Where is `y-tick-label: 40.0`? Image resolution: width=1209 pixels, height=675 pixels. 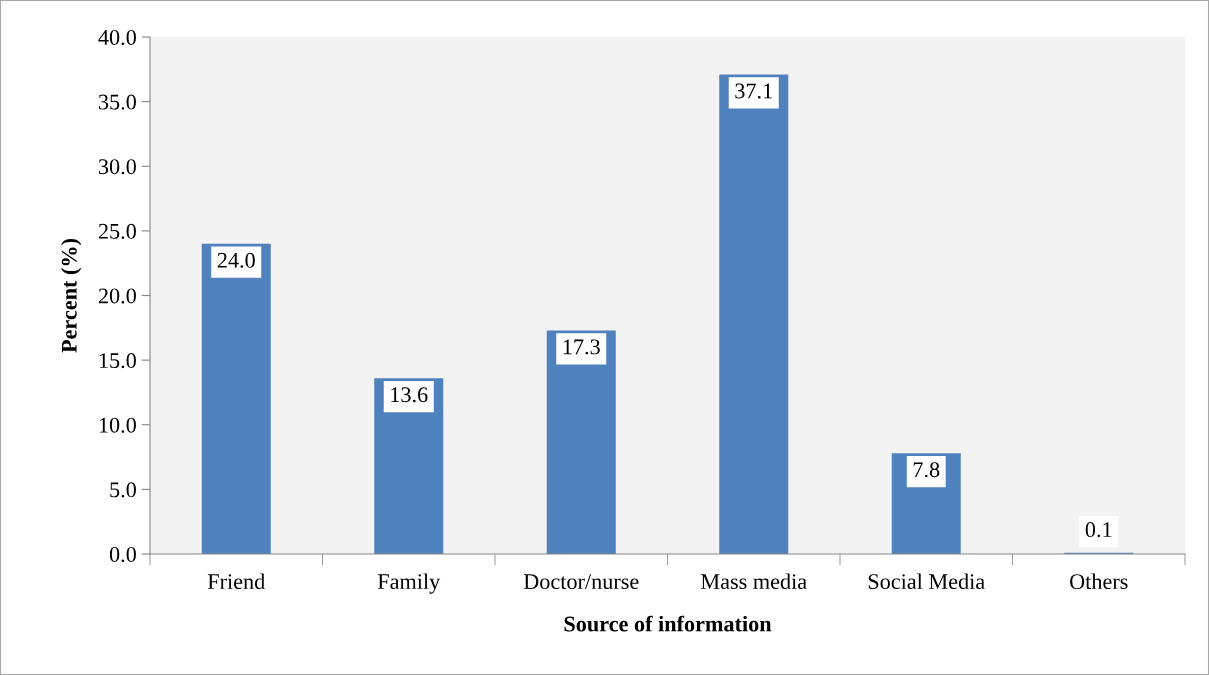
y-tick-label: 40.0 is located at coordinates (117, 37).